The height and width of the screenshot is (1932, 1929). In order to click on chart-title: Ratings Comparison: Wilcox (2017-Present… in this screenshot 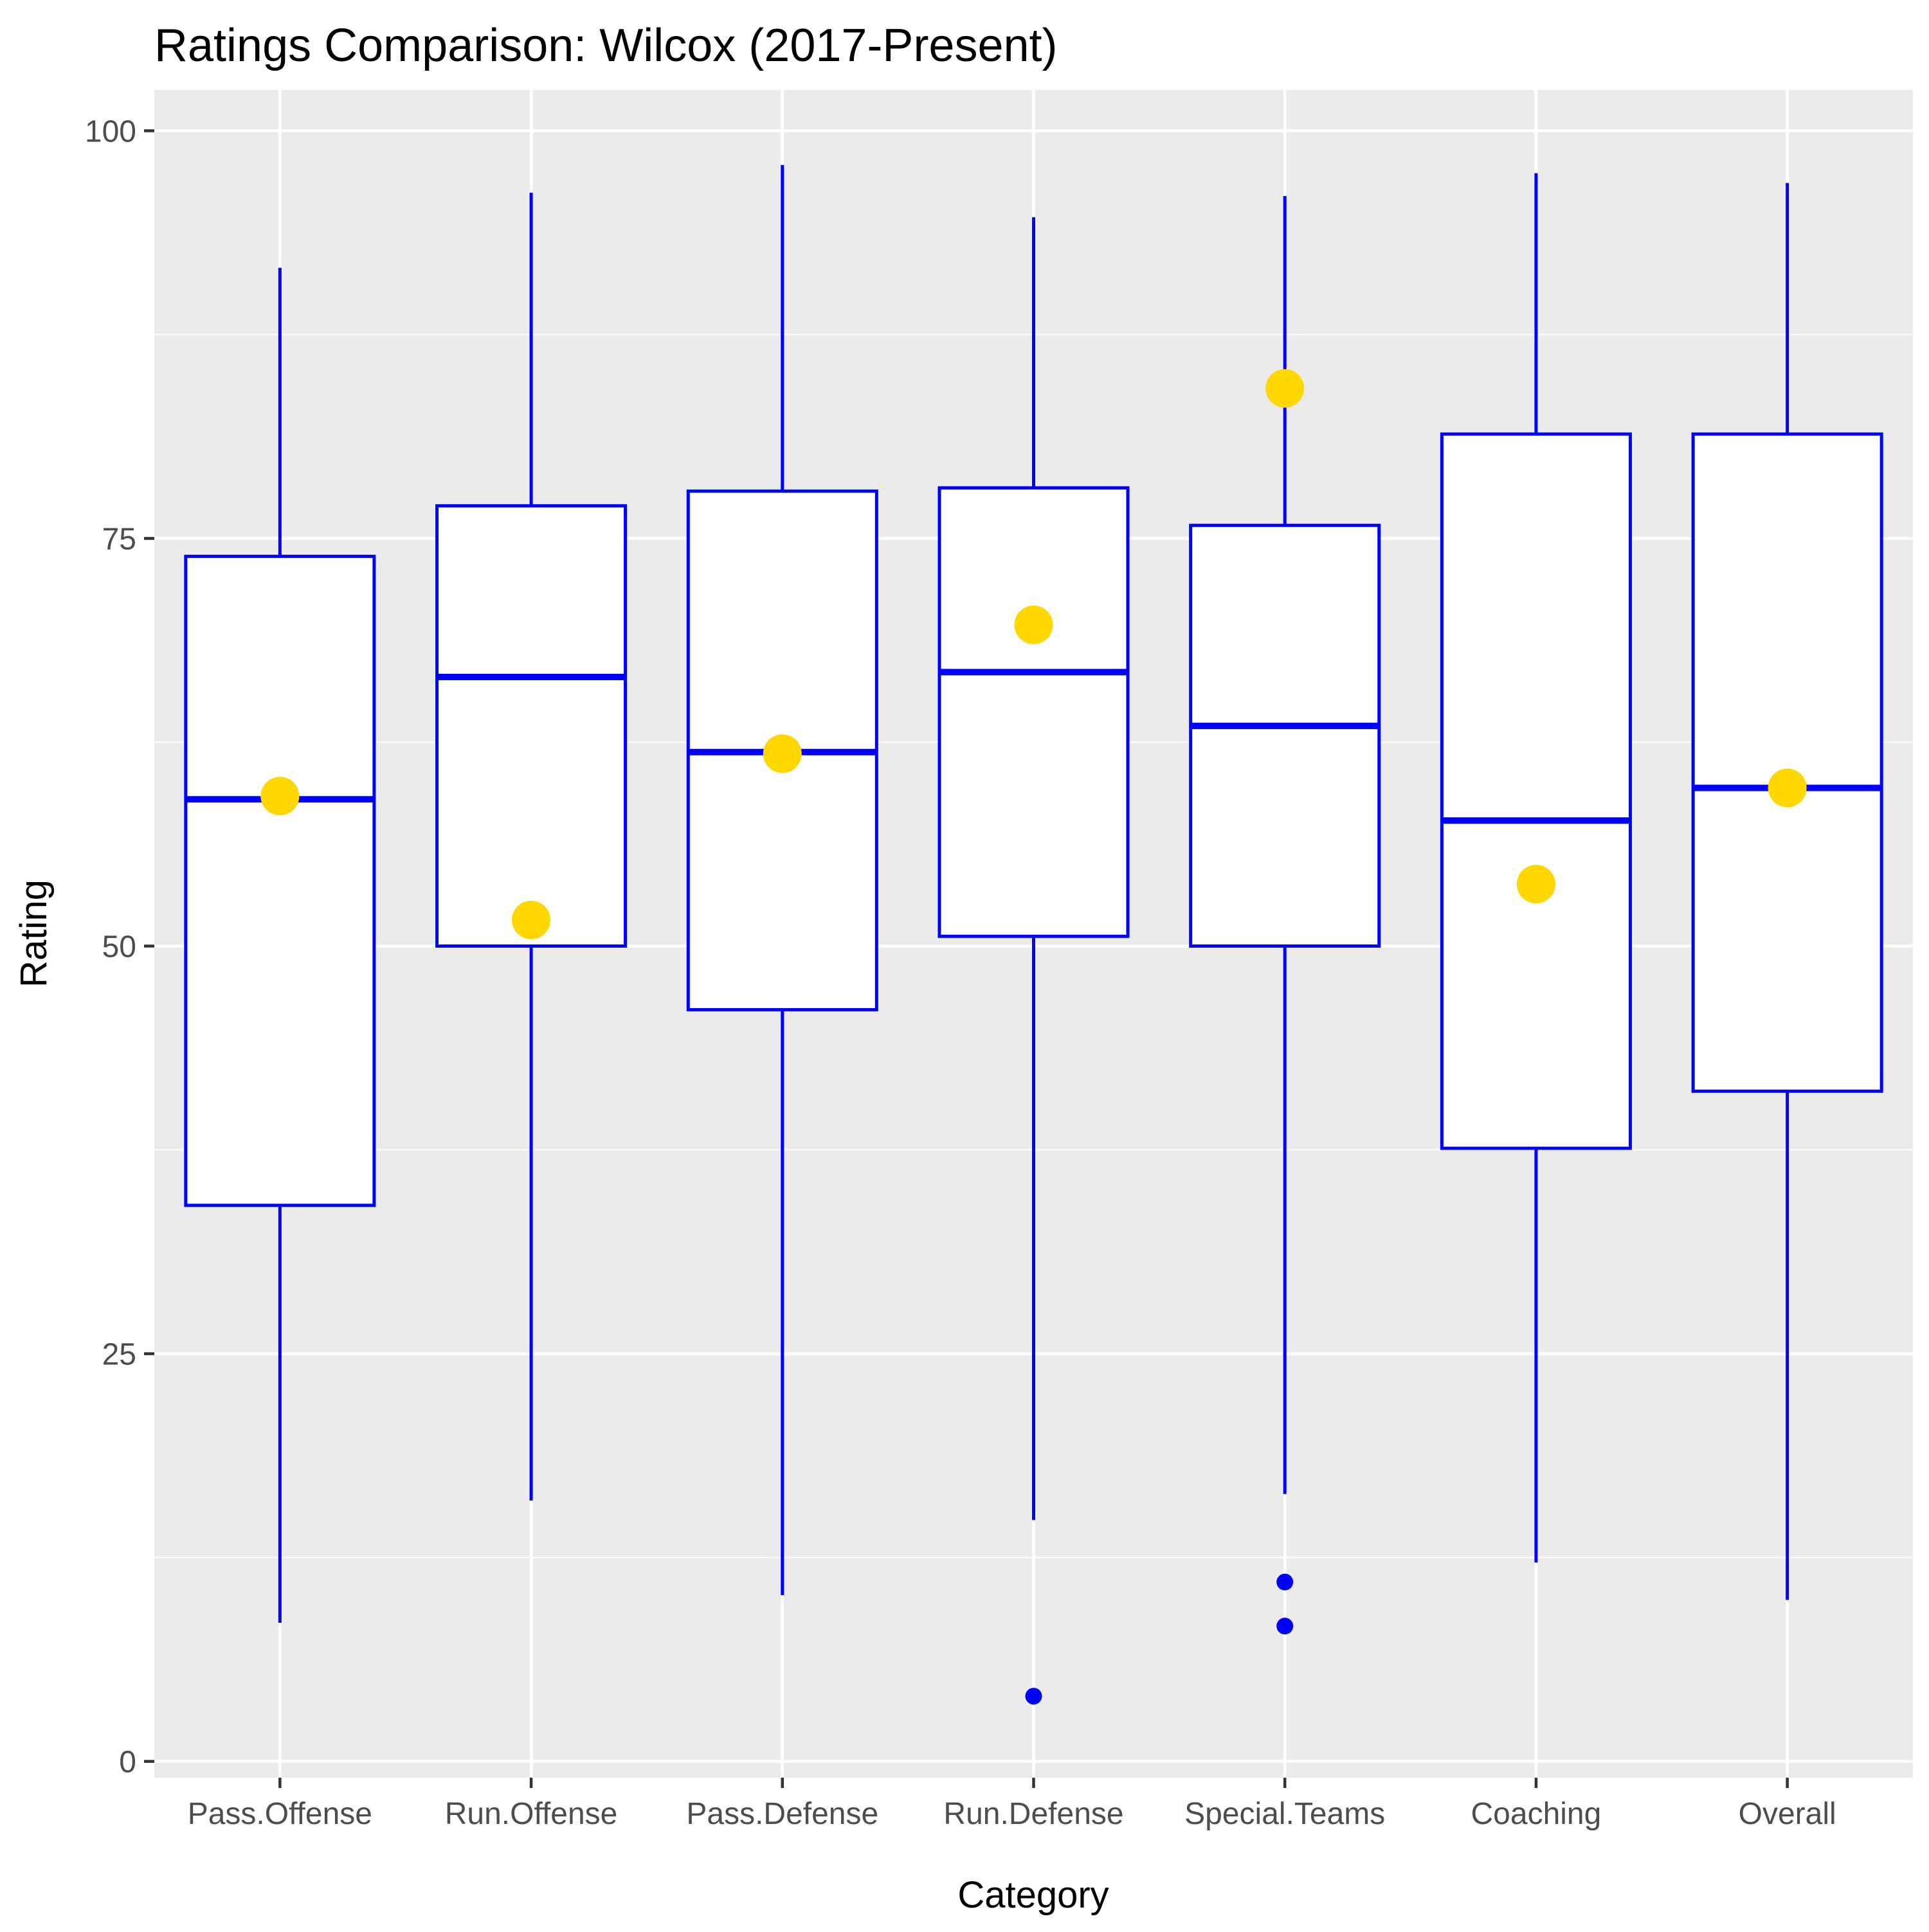, I will do `click(606, 45)`.